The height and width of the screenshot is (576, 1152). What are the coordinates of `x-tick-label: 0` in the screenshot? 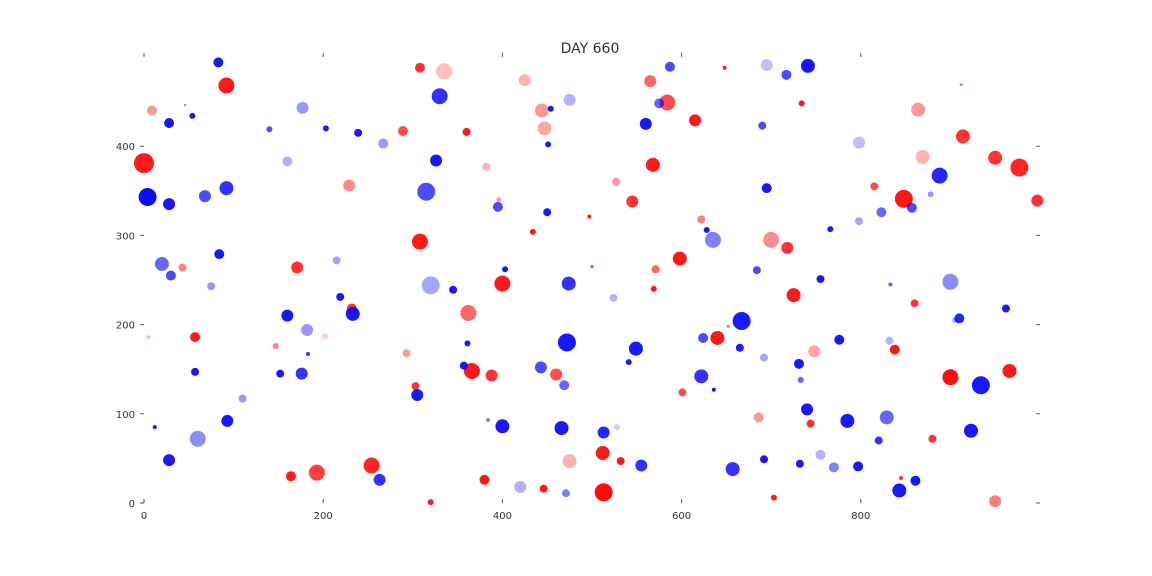 It's located at (144, 516).